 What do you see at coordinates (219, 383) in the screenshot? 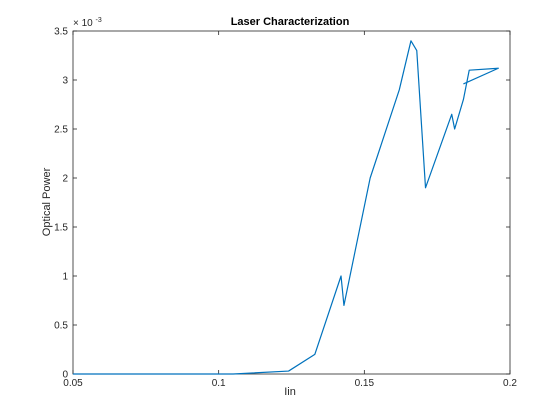
I see `x-tick-label: 0.1` at bounding box center [219, 383].